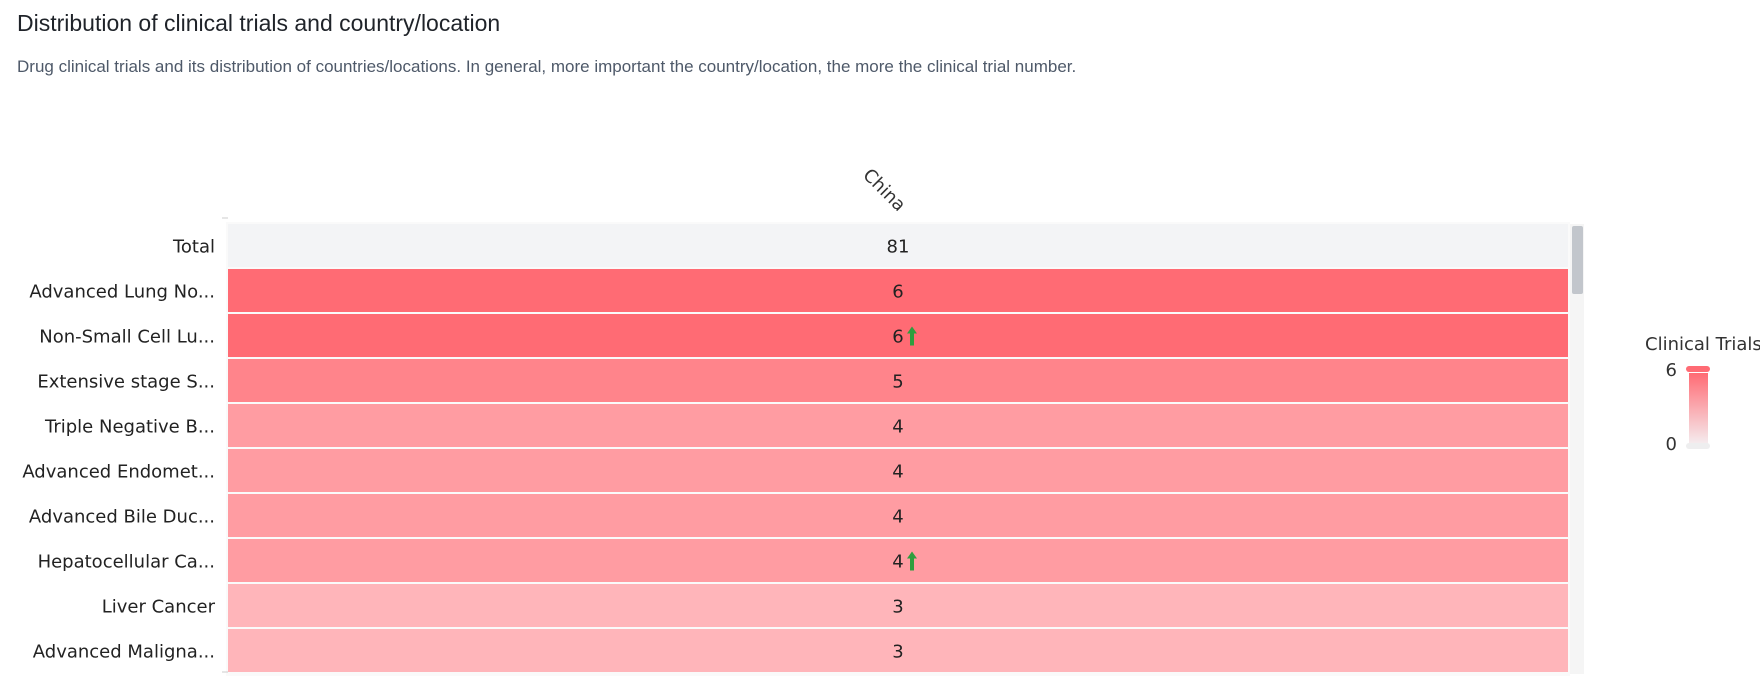 The image size is (1760, 693). I want to click on column-label-china: China, so click(883, 190).